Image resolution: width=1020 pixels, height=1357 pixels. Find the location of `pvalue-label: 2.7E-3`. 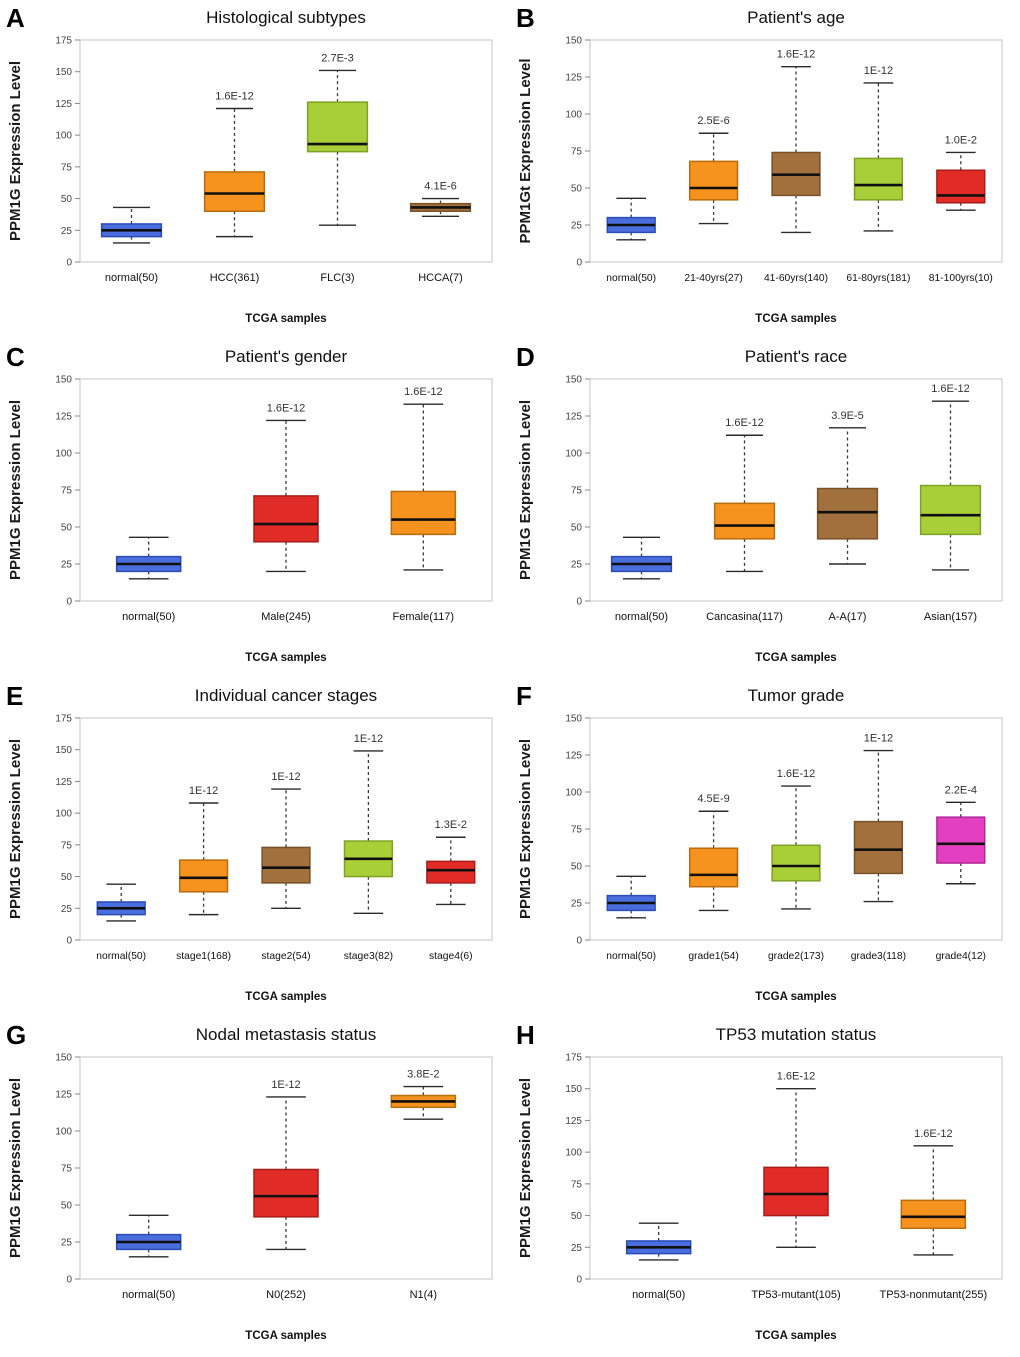

pvalue-label: 2.7E-3 is located at coordinates (337, 58).